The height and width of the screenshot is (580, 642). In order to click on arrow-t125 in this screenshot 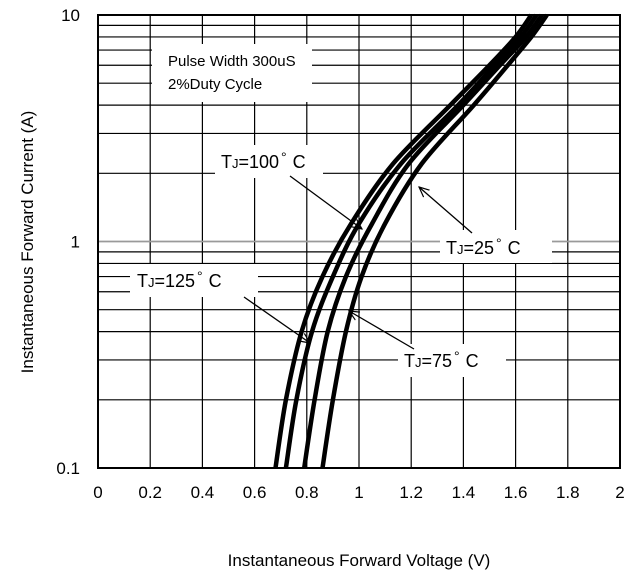, I will do `click(276, 319)`.